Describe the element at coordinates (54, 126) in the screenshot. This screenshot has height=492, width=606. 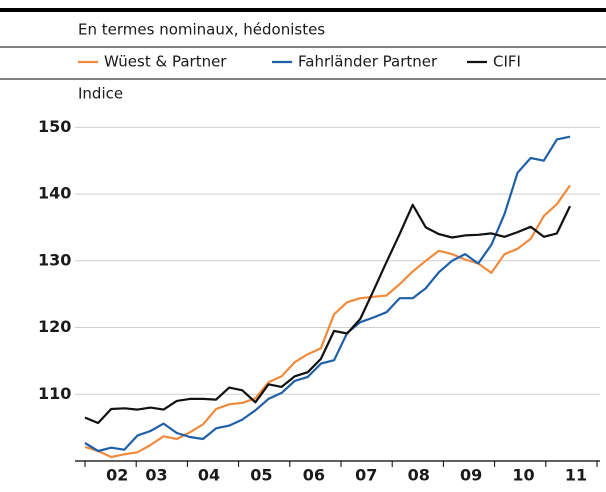
I see `y-tick-label: 150` at that location.